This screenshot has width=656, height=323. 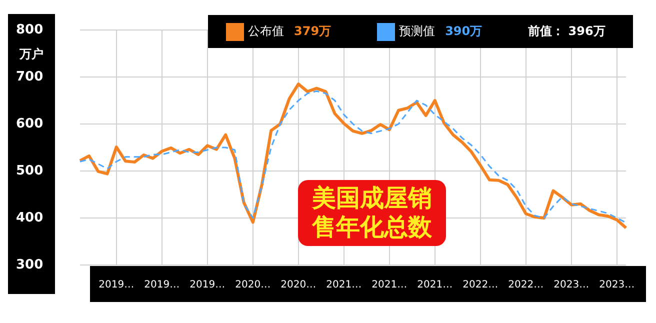 I want to click on annotation: 379万, so click(x=313, y=31).